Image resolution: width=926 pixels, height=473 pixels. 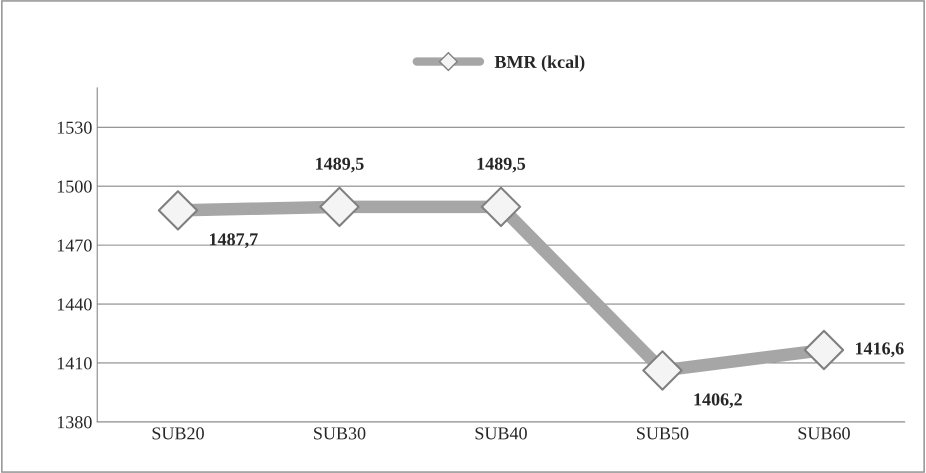 I want to click on y-tick-label: 1500, so click(x=75, y=186).